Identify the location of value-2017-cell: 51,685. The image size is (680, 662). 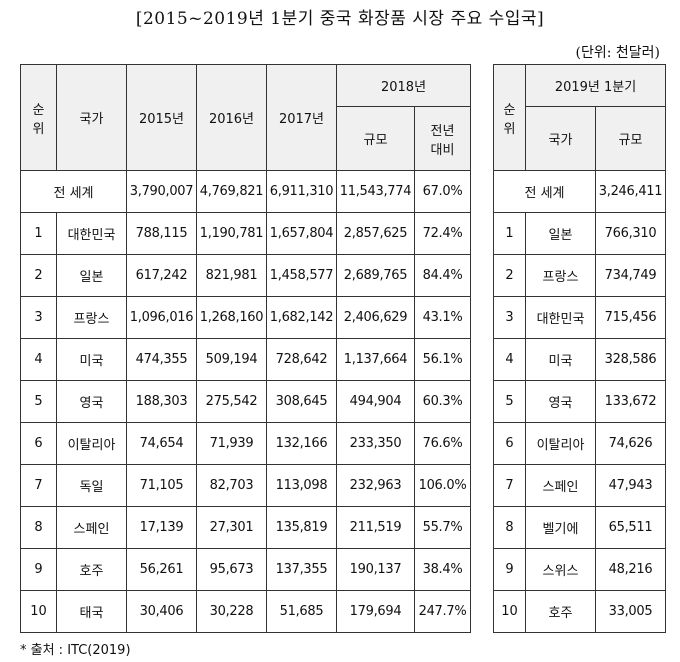
(301, 611).